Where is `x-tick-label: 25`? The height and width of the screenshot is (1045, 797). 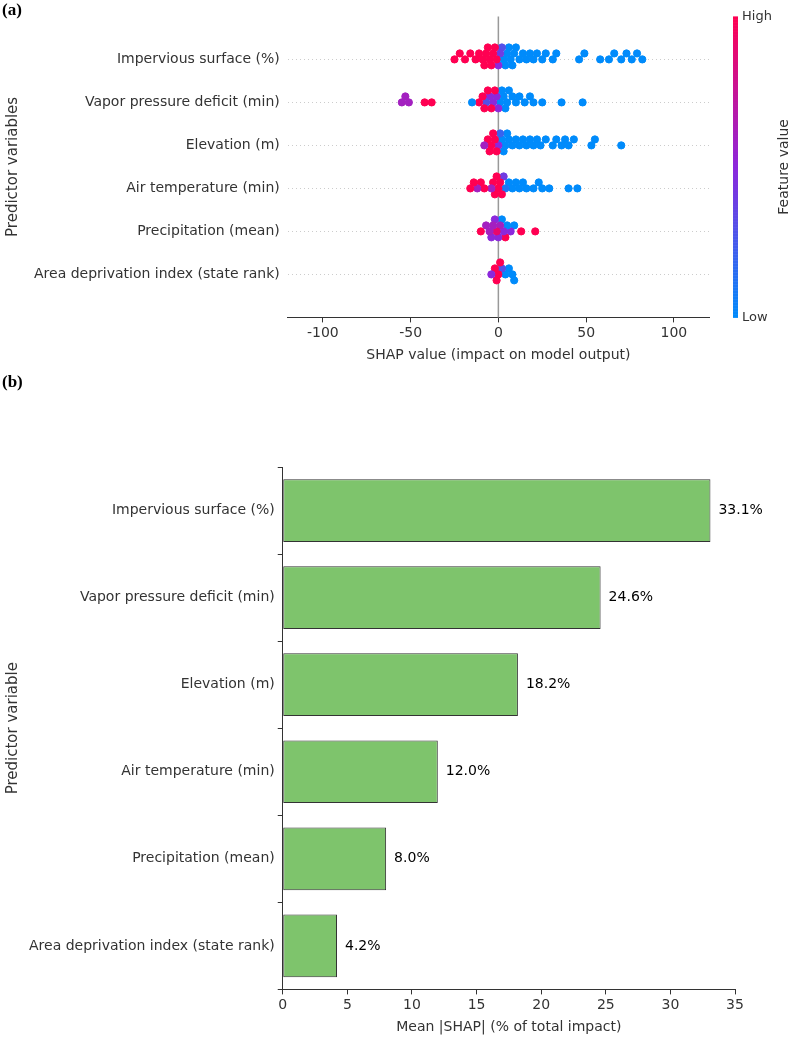 x-tick-label: 25 is located at coordinates (605, 1004).